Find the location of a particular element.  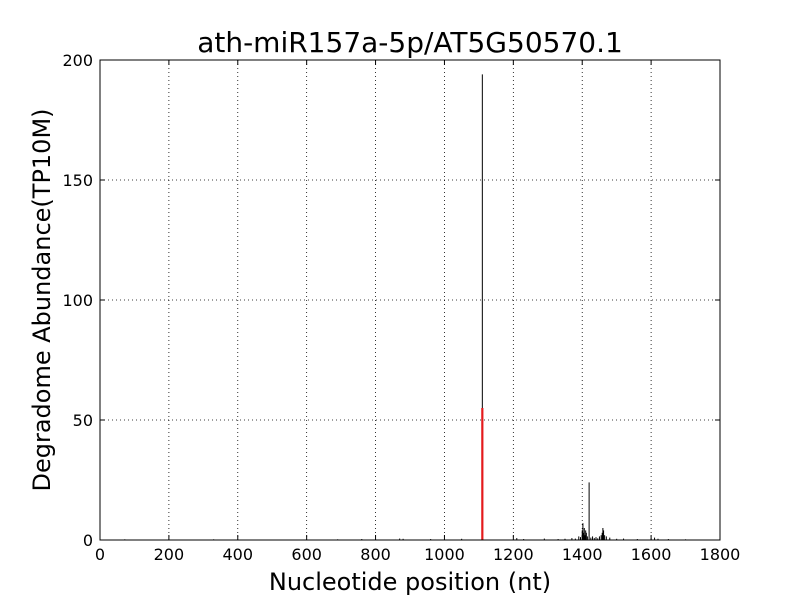

x-tick-label: 200 is located at coordinates (169, 554).